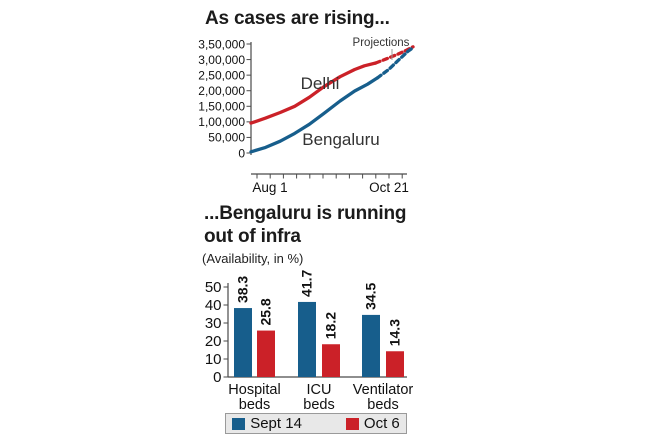 The image size is (660, 440). Describe the element at coordinates (307, 282) in the screenshot. I see `bar-value-label: 41.7` at that location.